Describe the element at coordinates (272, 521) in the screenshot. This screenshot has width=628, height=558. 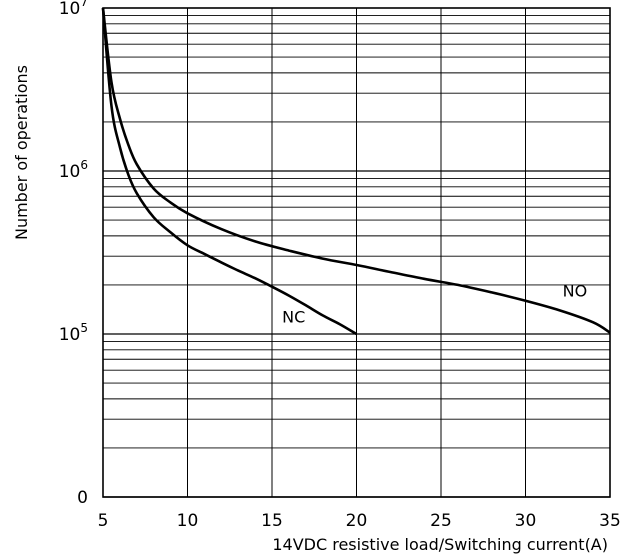
I see `x-tick-label: 15` at that location.